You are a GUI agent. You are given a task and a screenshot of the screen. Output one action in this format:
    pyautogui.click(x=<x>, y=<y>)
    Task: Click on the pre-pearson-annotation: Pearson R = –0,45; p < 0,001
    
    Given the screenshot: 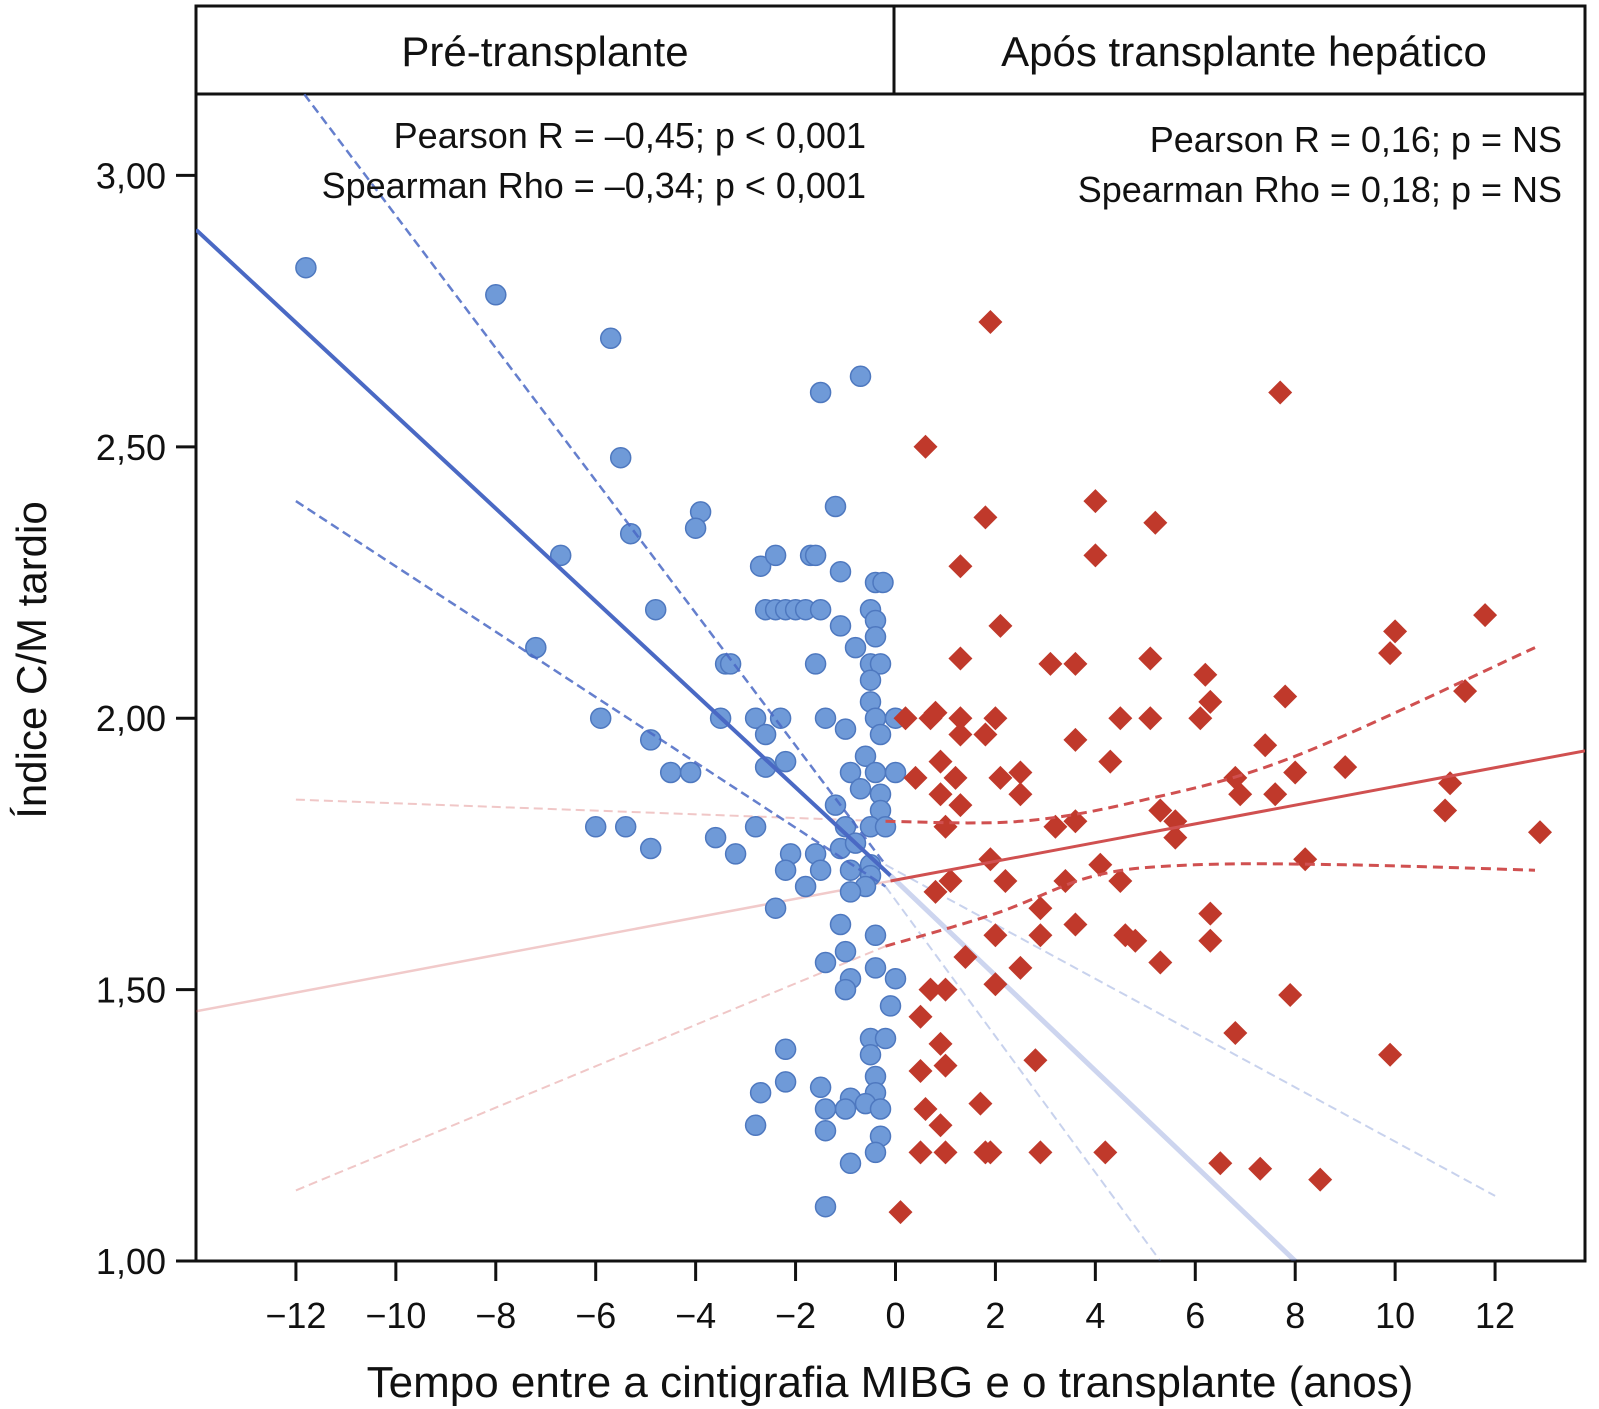 What is the action you would take?
    pyautogui.click(x=630, y=135)
    